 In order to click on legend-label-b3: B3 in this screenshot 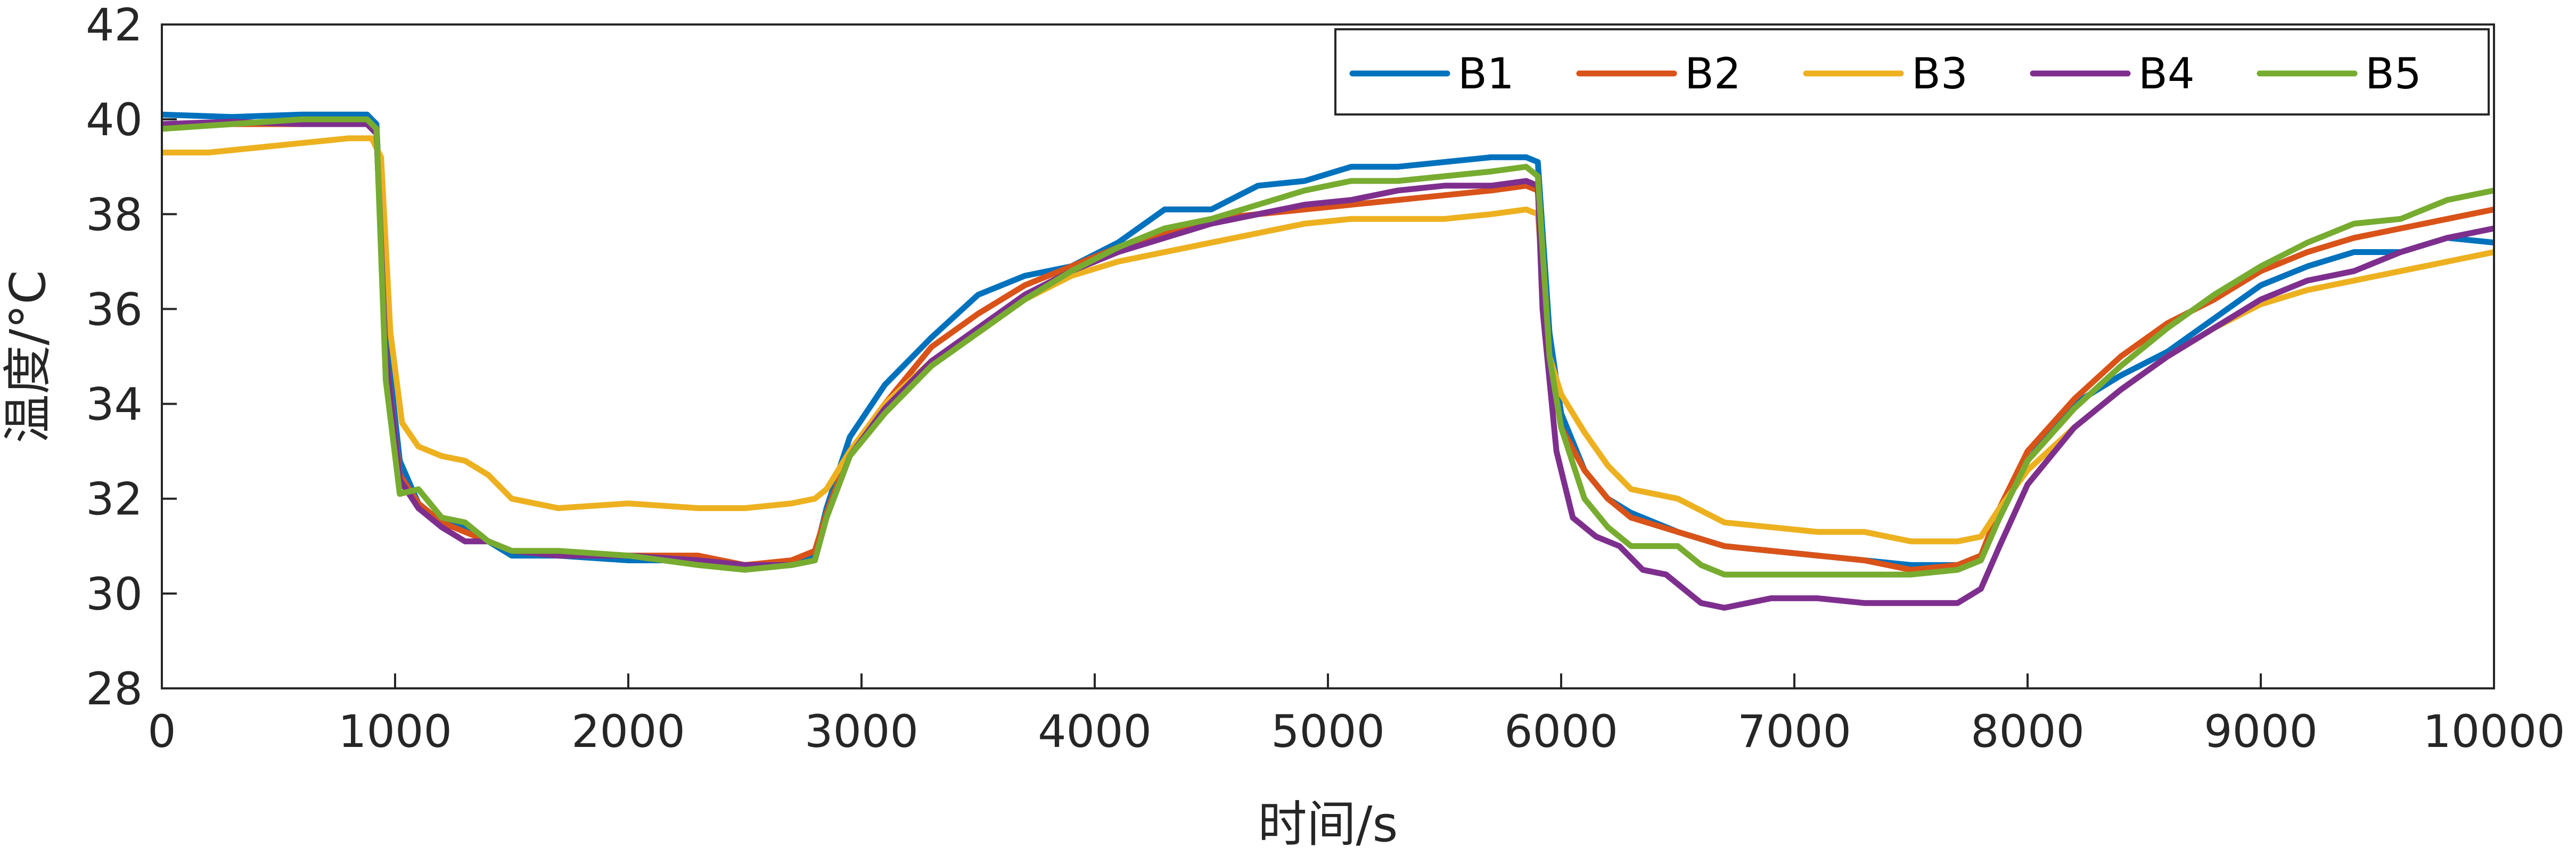, I will do `click(1940, 73)`.